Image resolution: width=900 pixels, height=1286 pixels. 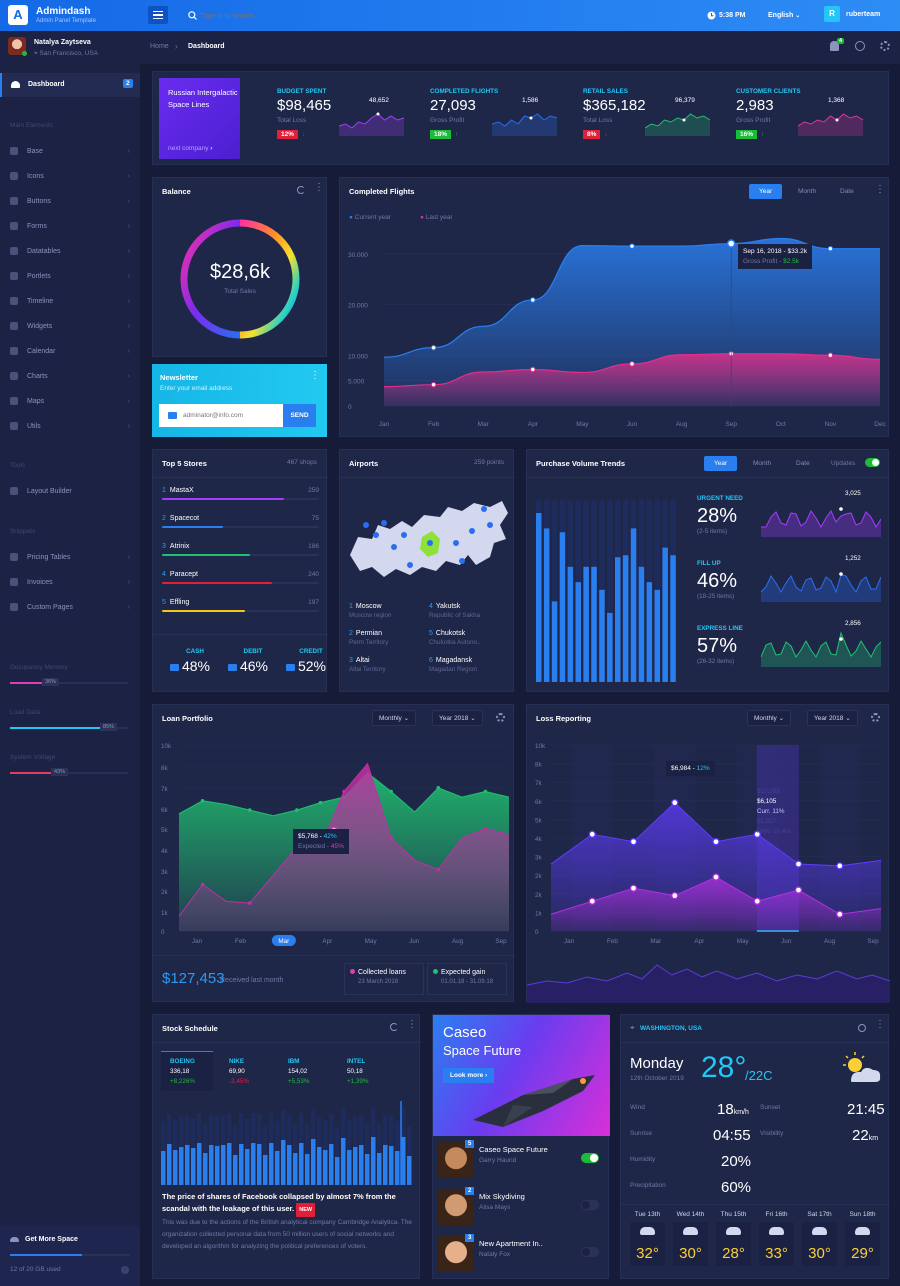 I want to click on sidebar-item-charts: Charts ›, so click(x=71, y=376).